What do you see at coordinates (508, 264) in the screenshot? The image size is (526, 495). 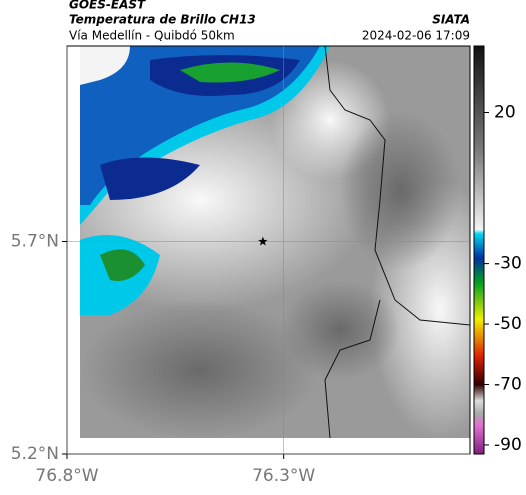 I see `colorbar-tick-label: -30` at bounding box center [508, 264].